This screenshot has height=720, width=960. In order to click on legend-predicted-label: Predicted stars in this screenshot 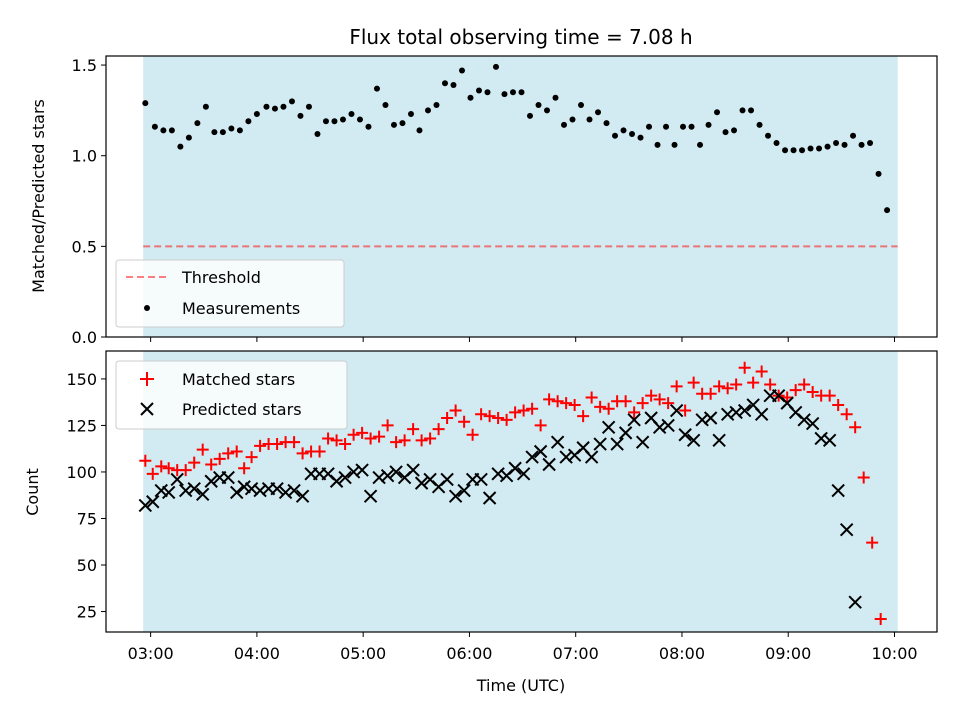, I will do `click(242, 409)`.